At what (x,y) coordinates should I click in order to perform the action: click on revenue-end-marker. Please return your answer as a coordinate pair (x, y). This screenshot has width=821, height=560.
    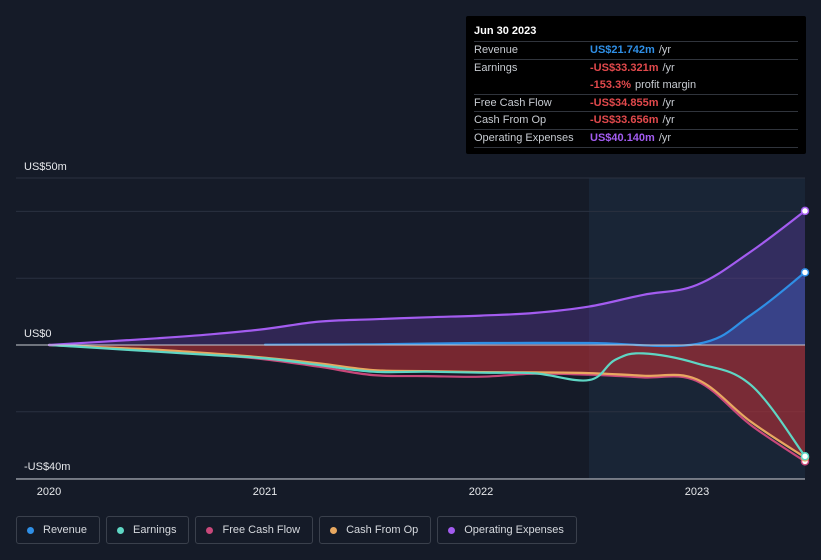
    Looking at the image, I should click on (805, 272).